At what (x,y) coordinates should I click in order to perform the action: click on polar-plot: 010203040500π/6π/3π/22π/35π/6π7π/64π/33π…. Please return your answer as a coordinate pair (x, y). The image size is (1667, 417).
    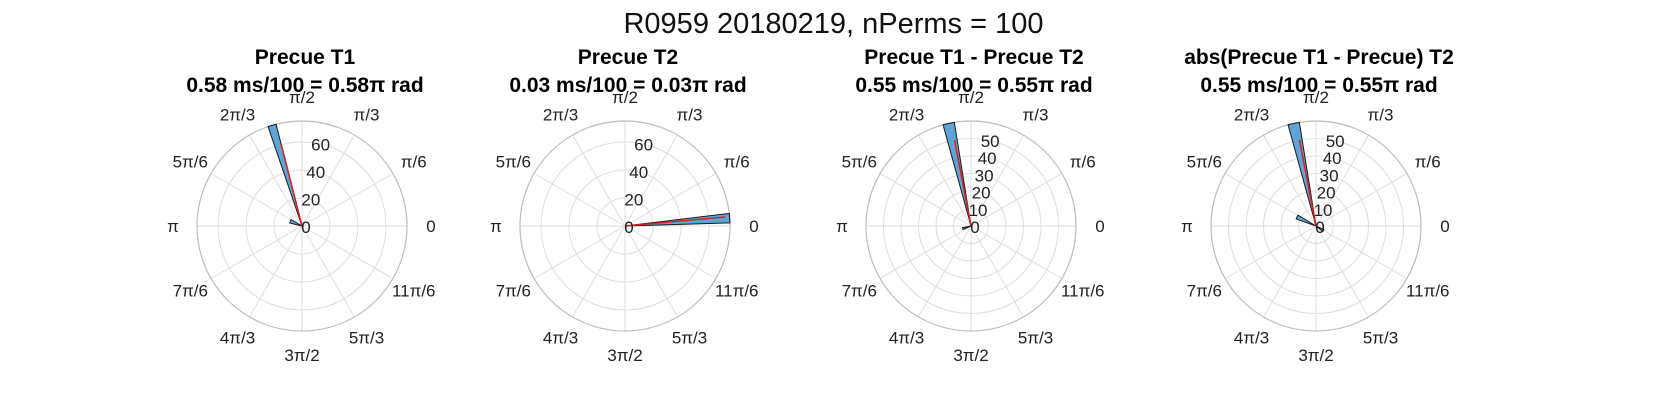
    Looking at the image, I should click on (970, 226).